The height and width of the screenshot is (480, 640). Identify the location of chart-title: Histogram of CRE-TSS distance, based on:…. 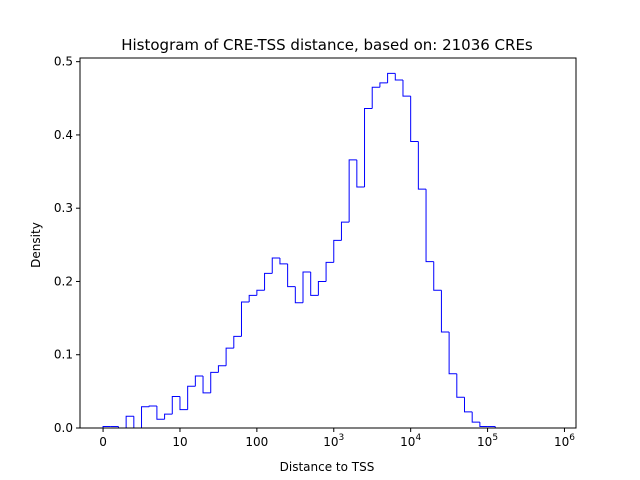
(327, 45).